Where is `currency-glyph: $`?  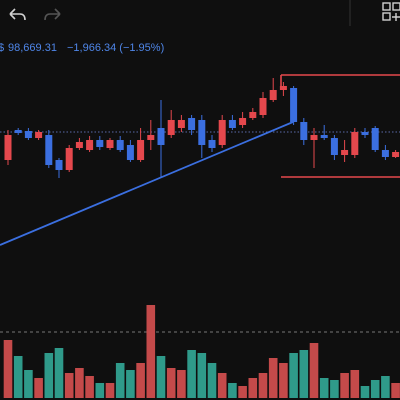 currency-glyph: $ is located at coordinates (2, 48).